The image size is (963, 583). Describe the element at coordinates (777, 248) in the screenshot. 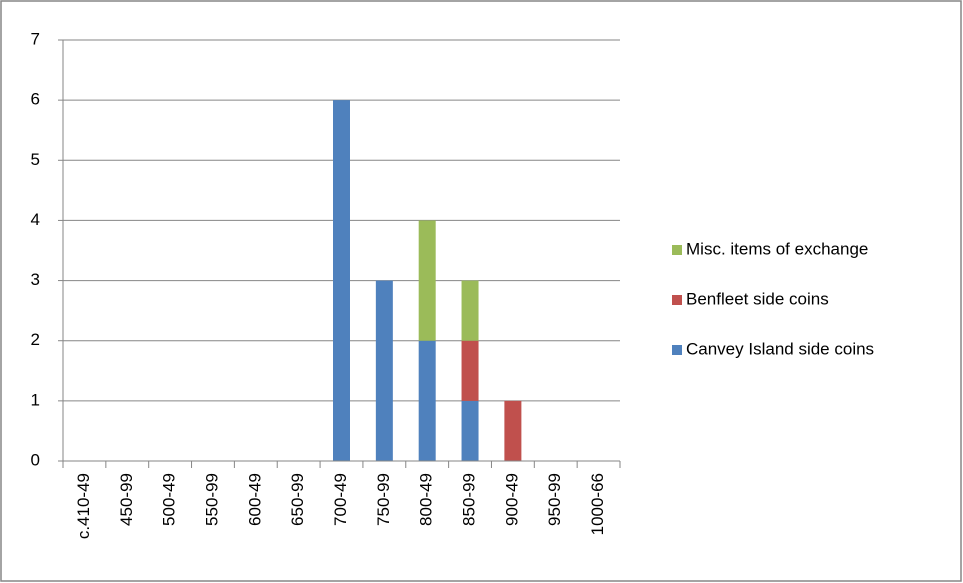

I see `legend-label: Misc. items of exchange` at that location.